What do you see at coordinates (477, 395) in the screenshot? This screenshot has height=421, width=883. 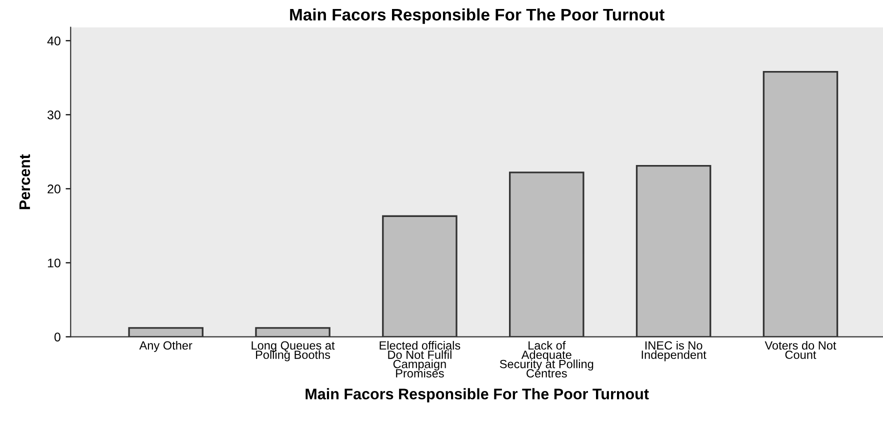 I see `x-axis-title: Main Facors Responsible For The Poor Turnout` at bounding box center [477, 395].